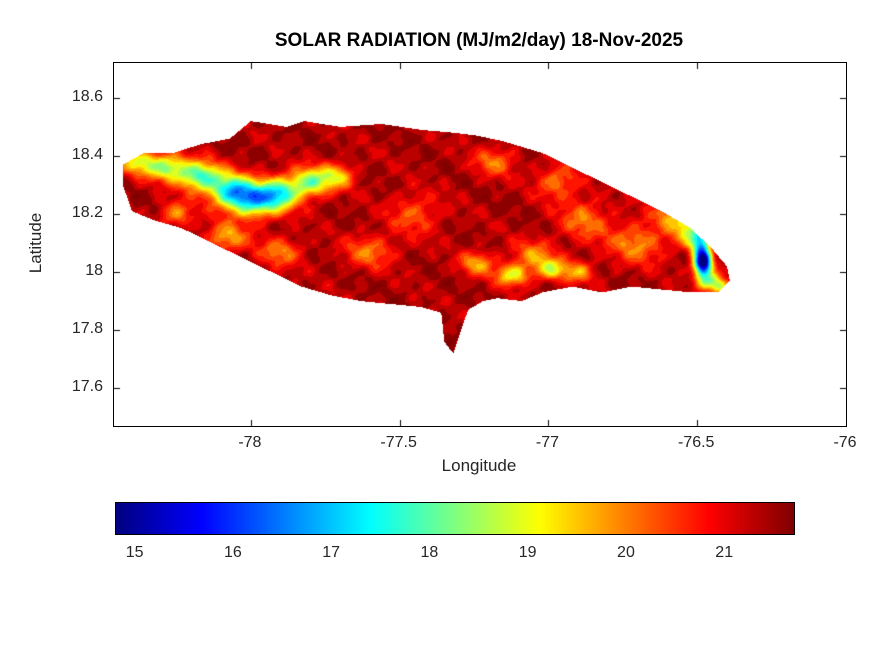 This screenshot has width=875, height=656. What do you see at coordinates (724, 552) in the screenshot?
I see `colorbar-tick-label: 21` at bounding box center [724, 552].